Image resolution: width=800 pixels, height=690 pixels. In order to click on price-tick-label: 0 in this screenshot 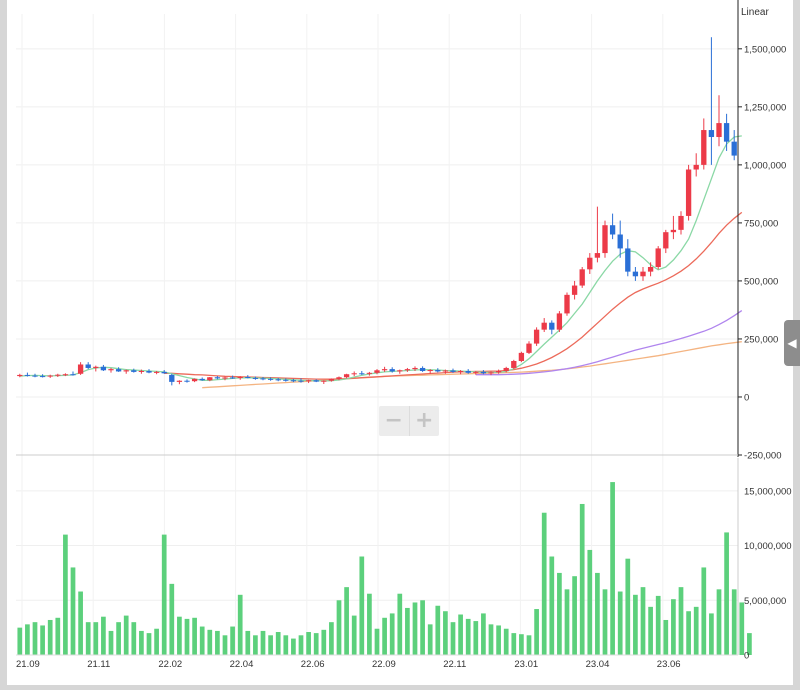, I will do `click(746, 397)`.